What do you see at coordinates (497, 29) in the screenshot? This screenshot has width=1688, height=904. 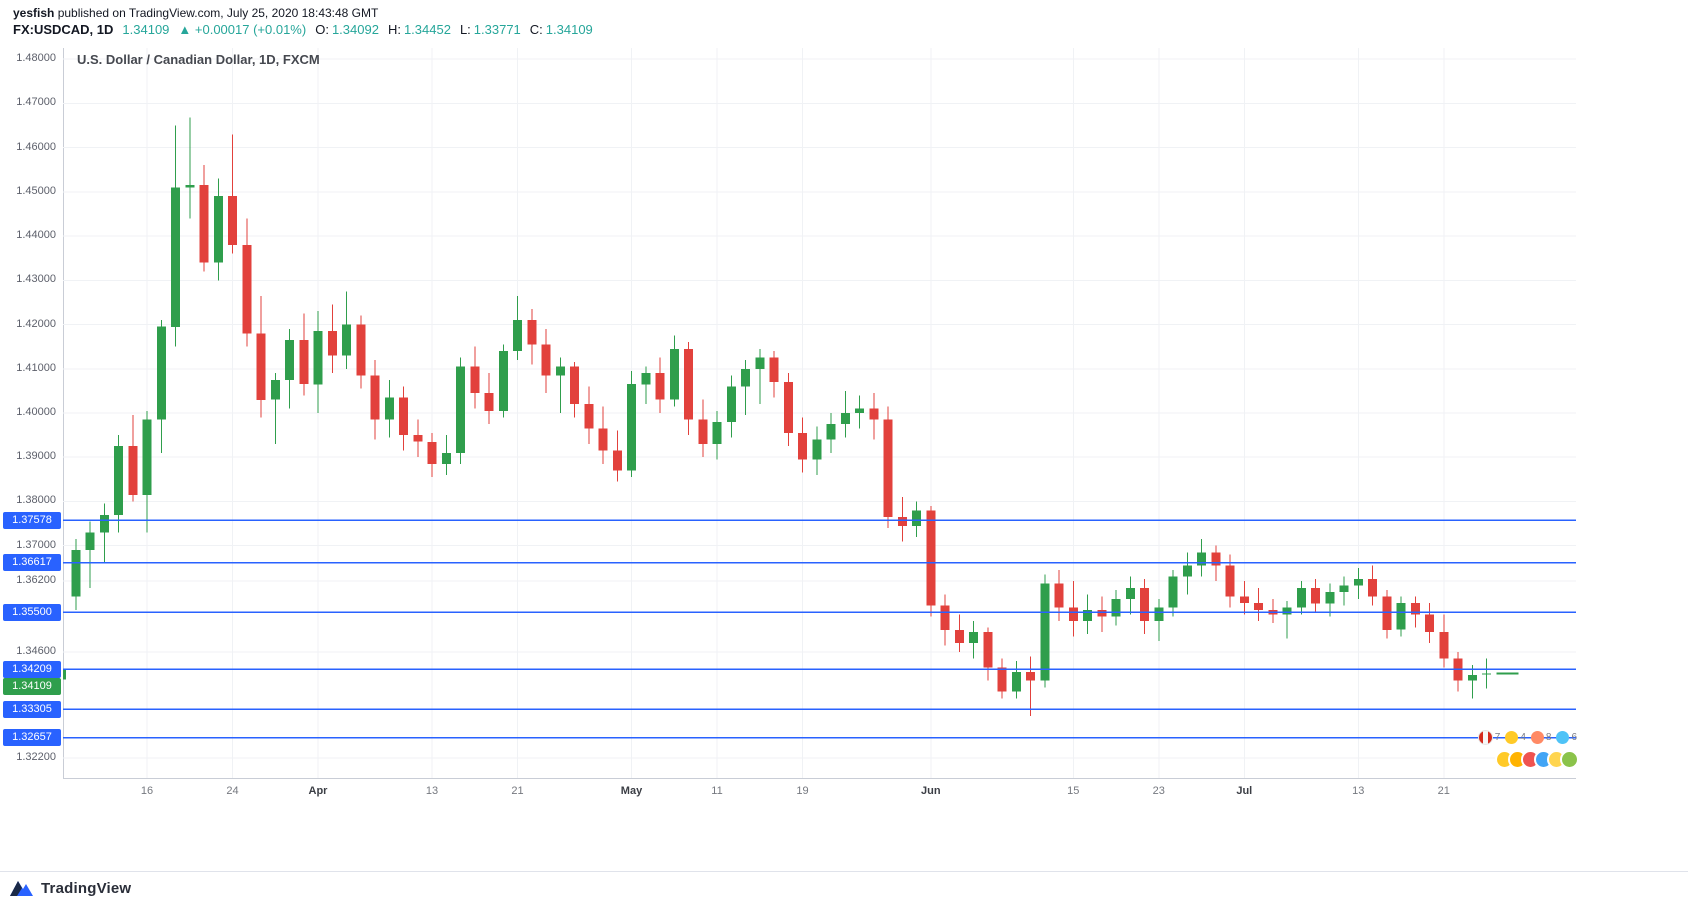 I see `low-value: 1.33771` at bounding box center [497, 29].